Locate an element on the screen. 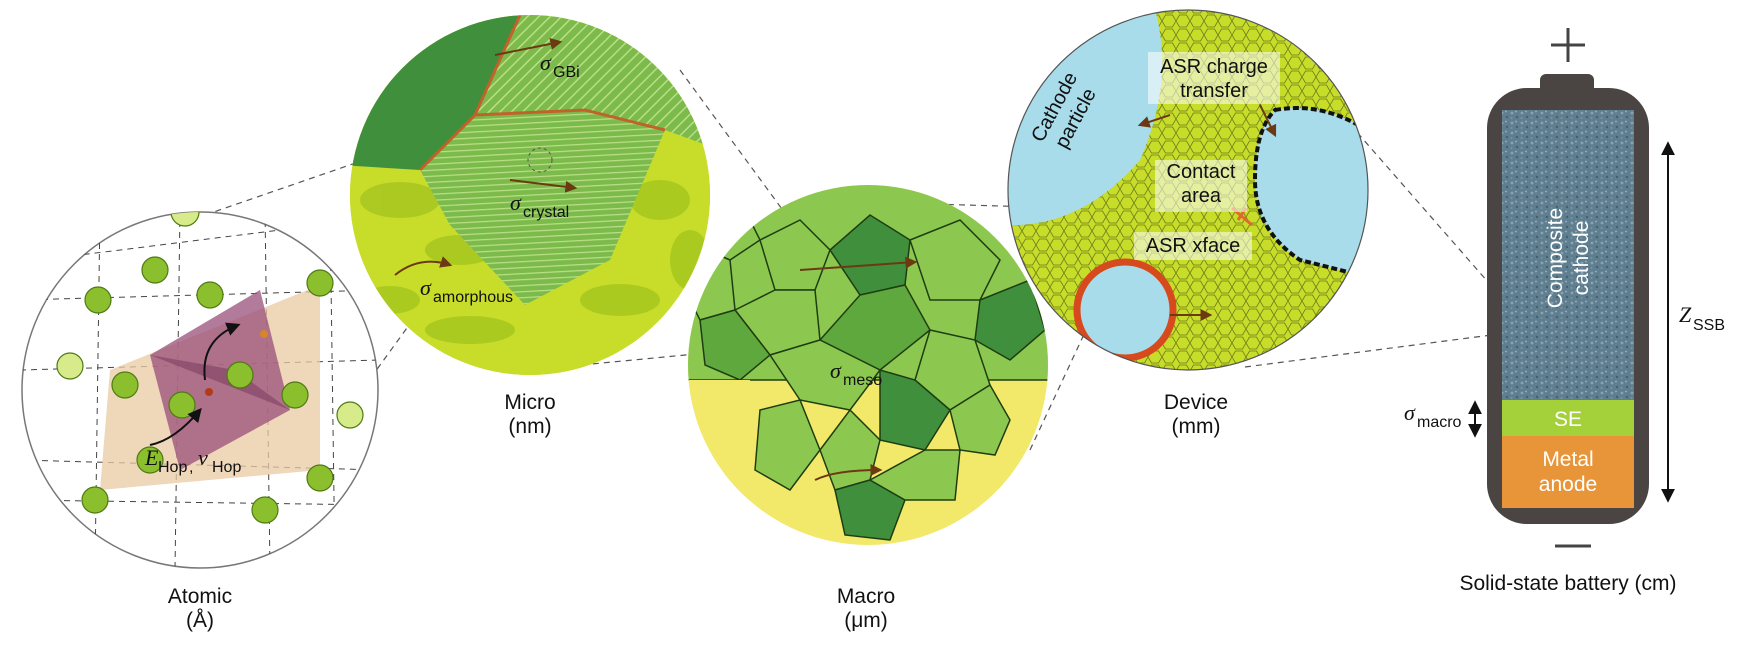 The width and height of the screenshot is (1740, 649). striped-grain-crystal is located at coordinates (542, 207).